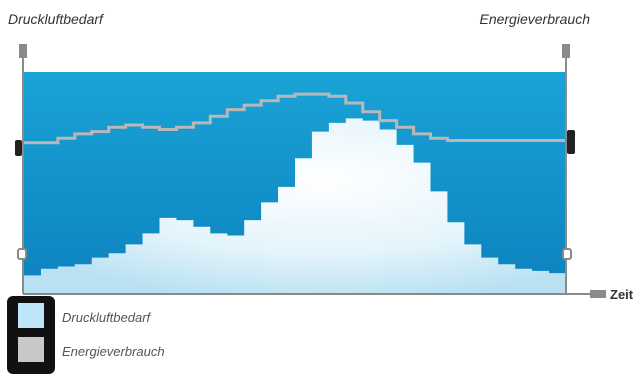  What do you see at coordinates (534, 19) in the screenshot?
I see `right-axis-title: Energieverbrauch` at bounding box center [534, 19].